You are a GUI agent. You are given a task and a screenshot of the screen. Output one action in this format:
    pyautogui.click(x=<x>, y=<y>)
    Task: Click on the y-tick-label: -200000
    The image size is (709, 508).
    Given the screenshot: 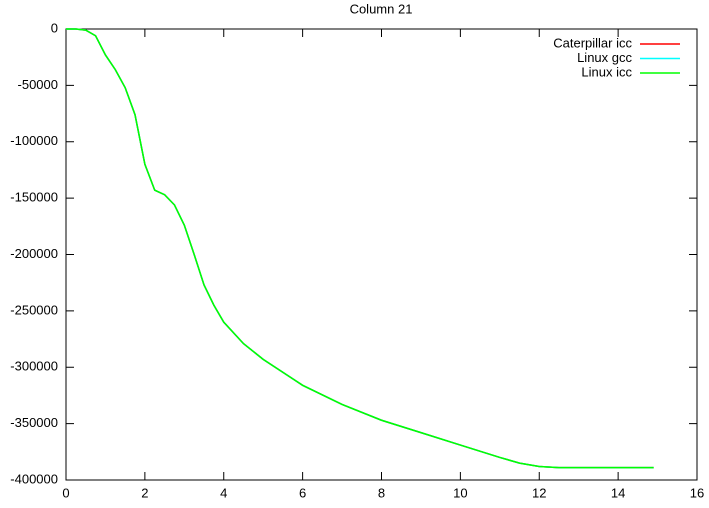 What is the action you would take?
    pyautogui.click(x=34, y=253)
    